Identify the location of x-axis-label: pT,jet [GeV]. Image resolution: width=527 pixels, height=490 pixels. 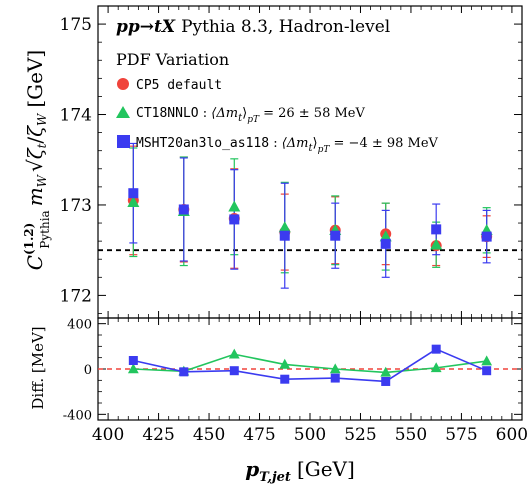
(300, 471).